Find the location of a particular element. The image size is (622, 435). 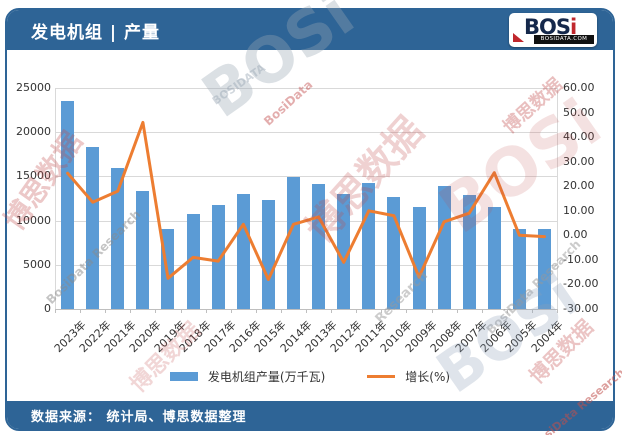

bar-2006年 is located at coordinates (494, 258).